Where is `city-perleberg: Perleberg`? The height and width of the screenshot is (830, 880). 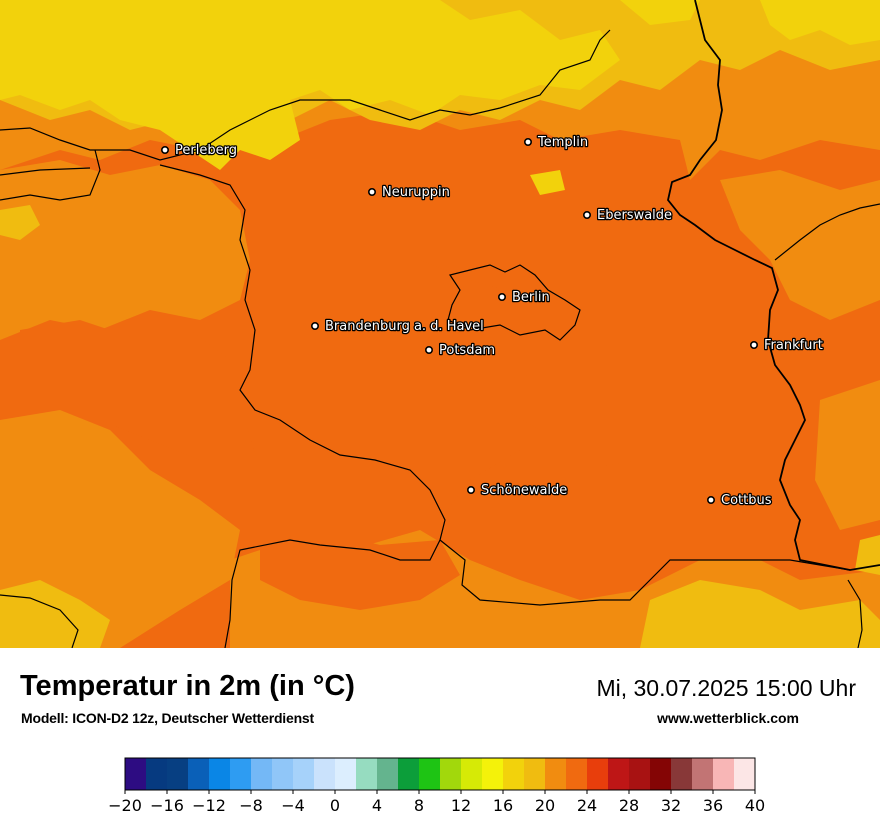
city-perleberg: Perleberg is located at coordinates (199, 150).